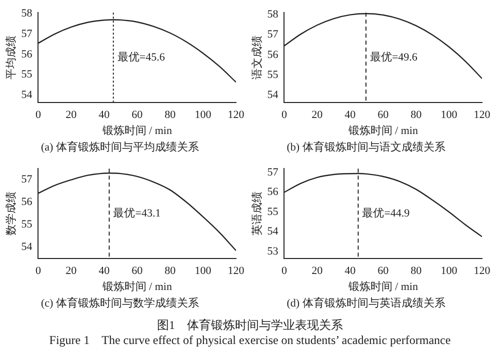 Image resolution: width=500 pixels, height=362 pixels. I want to click on ref-line-label: 最优=45.6, so click(141, 57).